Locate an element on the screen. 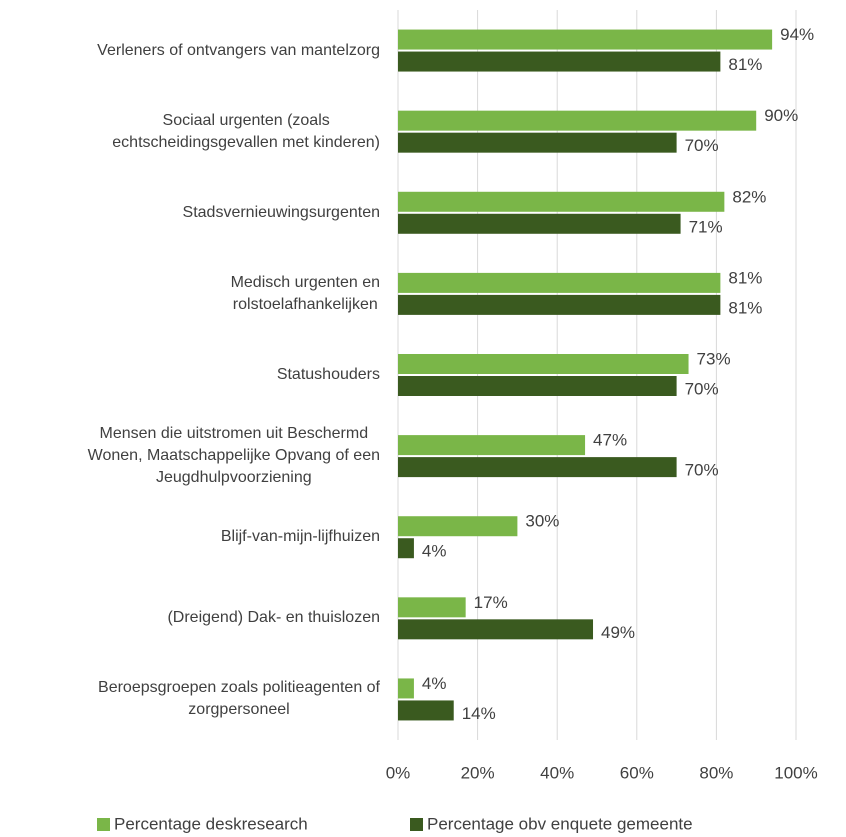 The image size is (846, 837). value-label: 47% is located at coordinates (610, 440).